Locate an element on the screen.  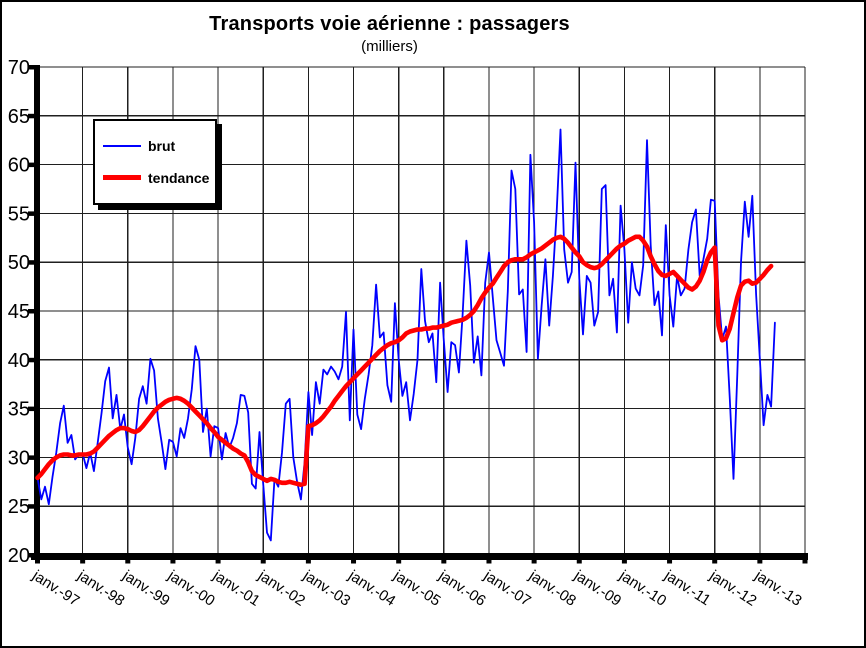
x-tick-label: janv.-09 is located at coordinates (597, 588).